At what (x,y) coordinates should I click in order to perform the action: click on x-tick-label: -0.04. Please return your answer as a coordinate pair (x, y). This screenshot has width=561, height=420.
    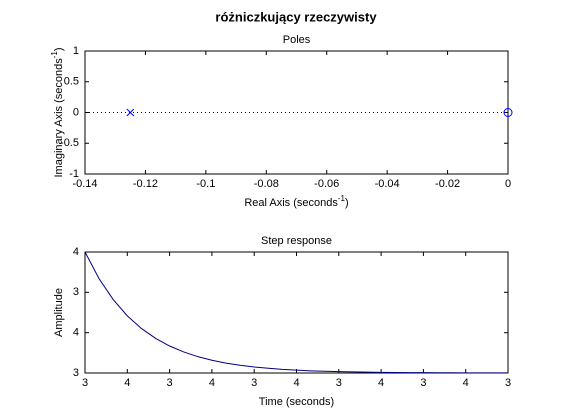
    Looking at the image, I should click on (387, 184).